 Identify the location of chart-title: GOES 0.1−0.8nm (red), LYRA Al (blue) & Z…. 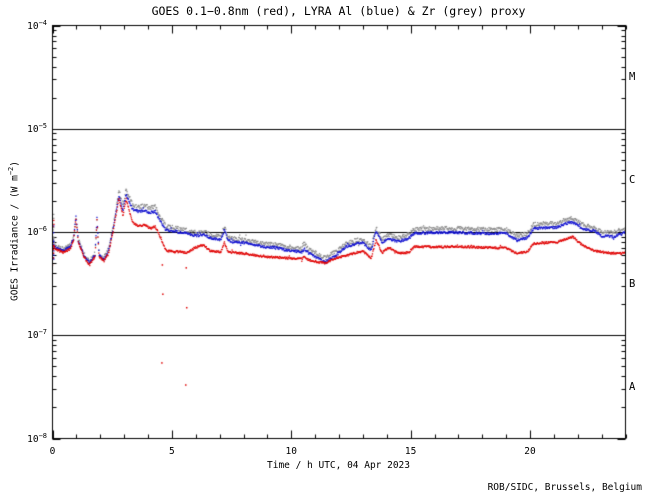
(338, 11).